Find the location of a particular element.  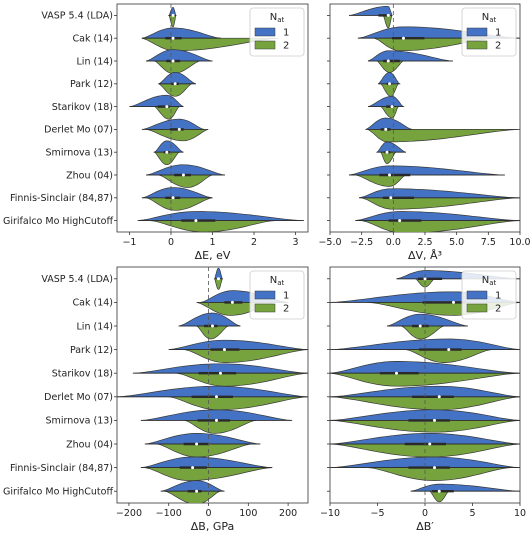

category-label: Park (12) is located at coordinates (91, 84).